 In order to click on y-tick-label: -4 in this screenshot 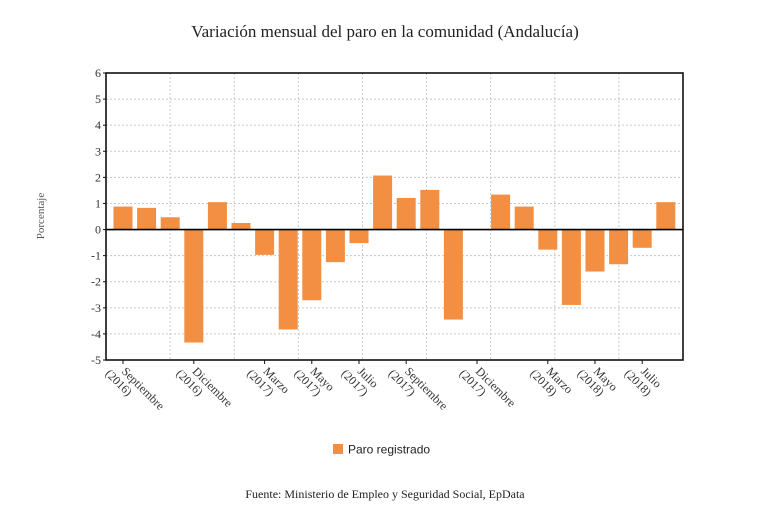, I will do `click(96, 334)`.